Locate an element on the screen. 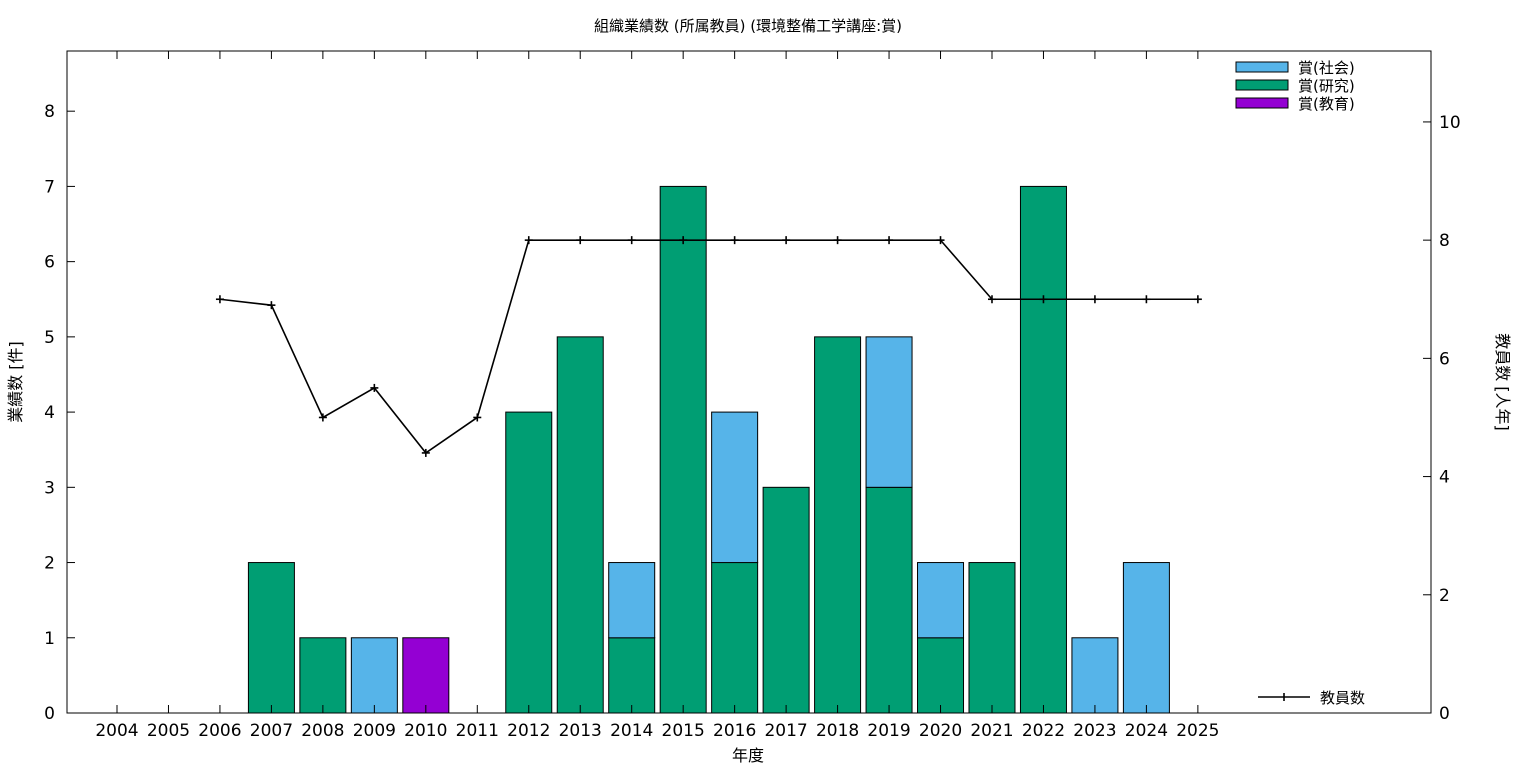 Image resolution: width=1536 pixels, height=768 pixels. bar-2018-賞(研究) is located at coordinates (838, 525).